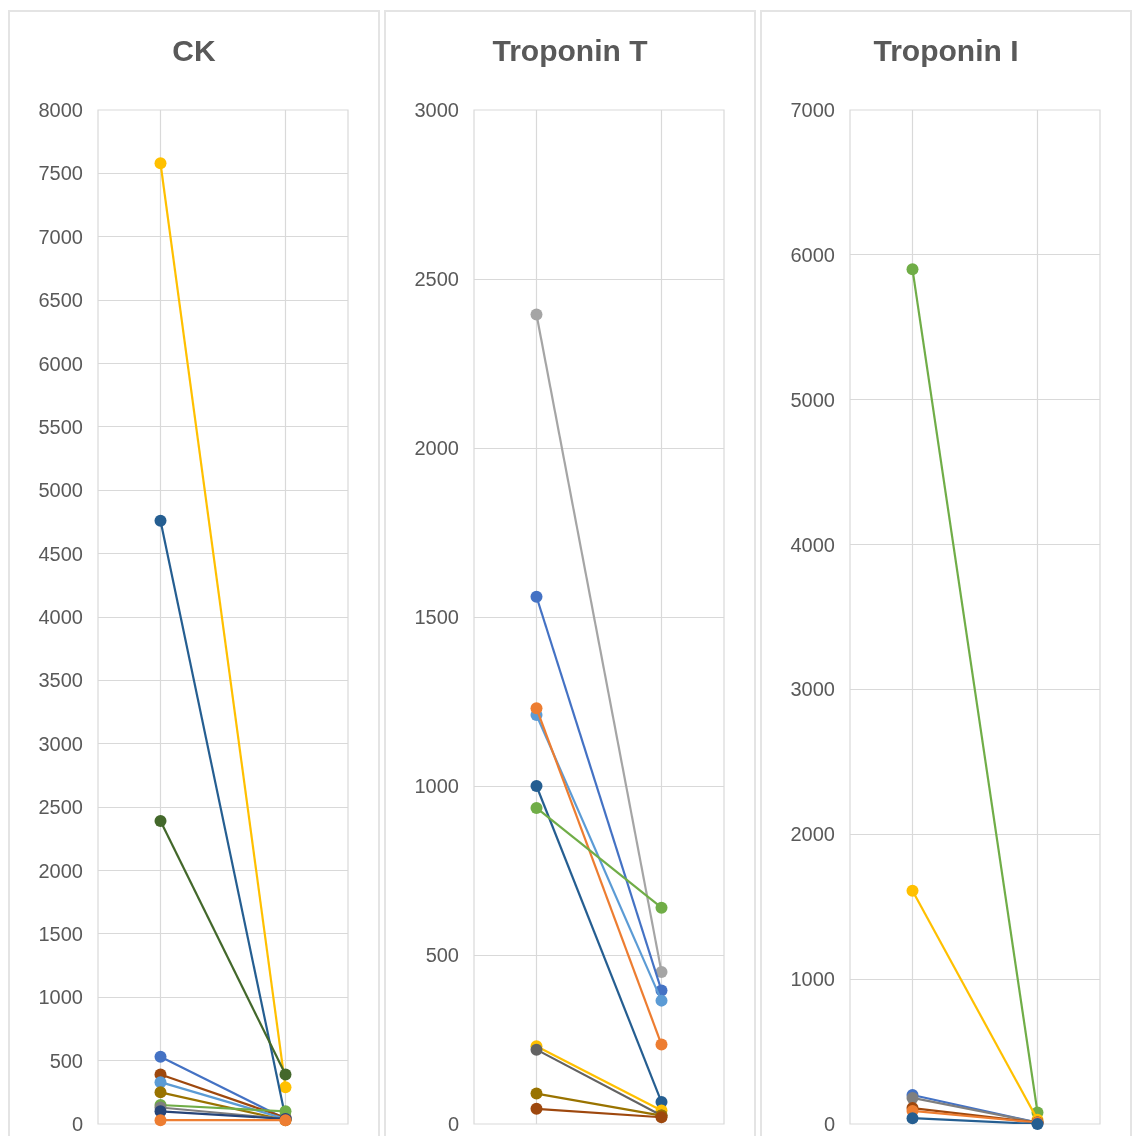 This screenshot has width=1138, height=1140. Describe the element at coordinates (194, 51) in the screenshot. I see `chart-title: CK` at that location.